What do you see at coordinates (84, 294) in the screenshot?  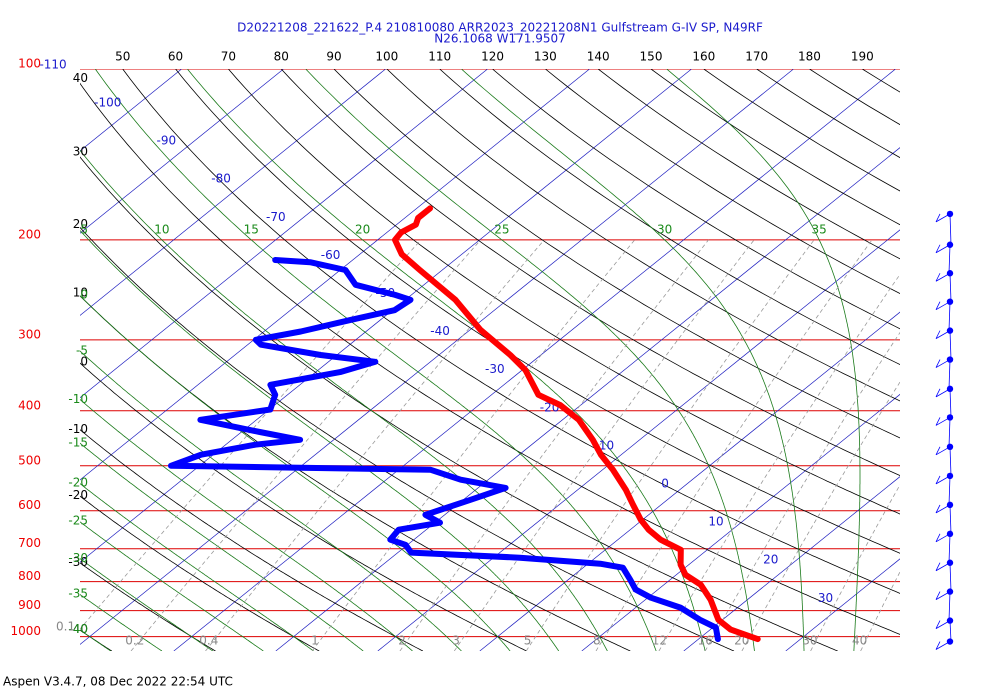 I see `moist-adiabat-label: 0` at bounding box center [84, 294].